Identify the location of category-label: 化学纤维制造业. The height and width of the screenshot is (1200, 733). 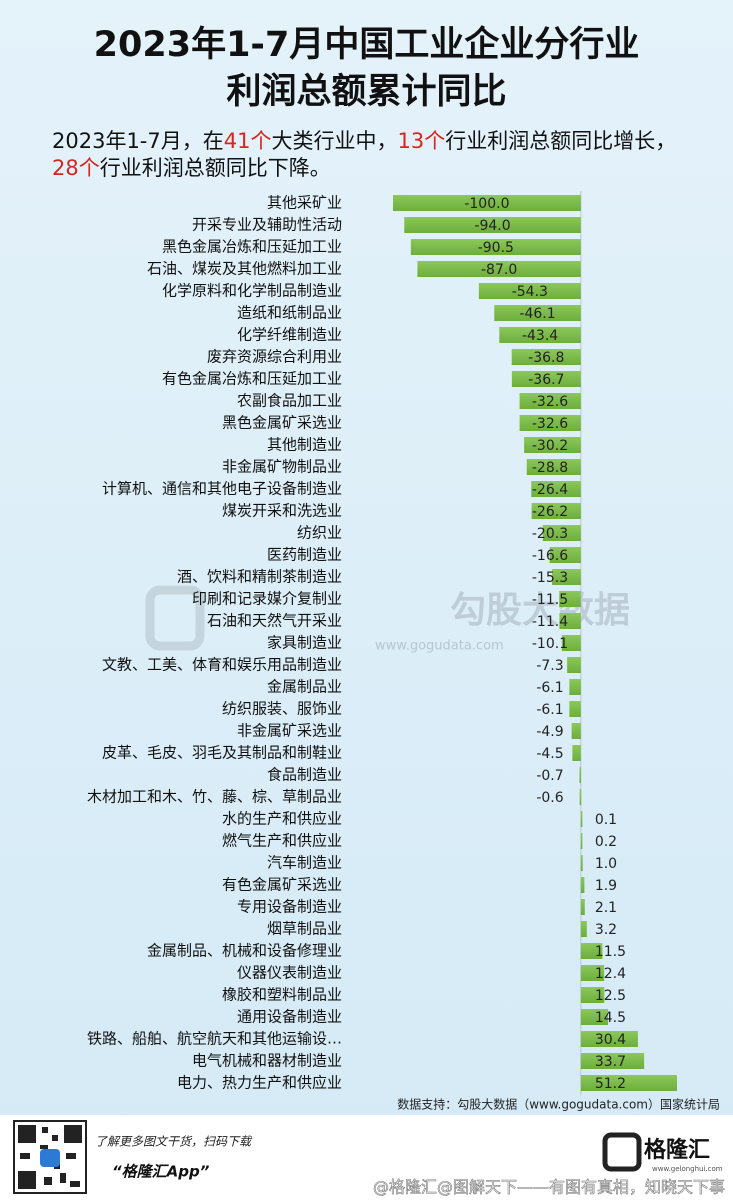
(289, 335).